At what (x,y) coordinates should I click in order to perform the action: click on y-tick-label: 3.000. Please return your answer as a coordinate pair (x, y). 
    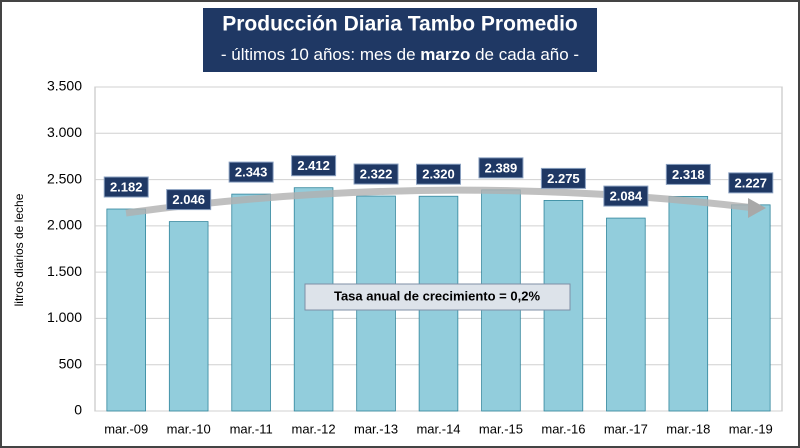
    Looking at the image, I should click on (64, 132).